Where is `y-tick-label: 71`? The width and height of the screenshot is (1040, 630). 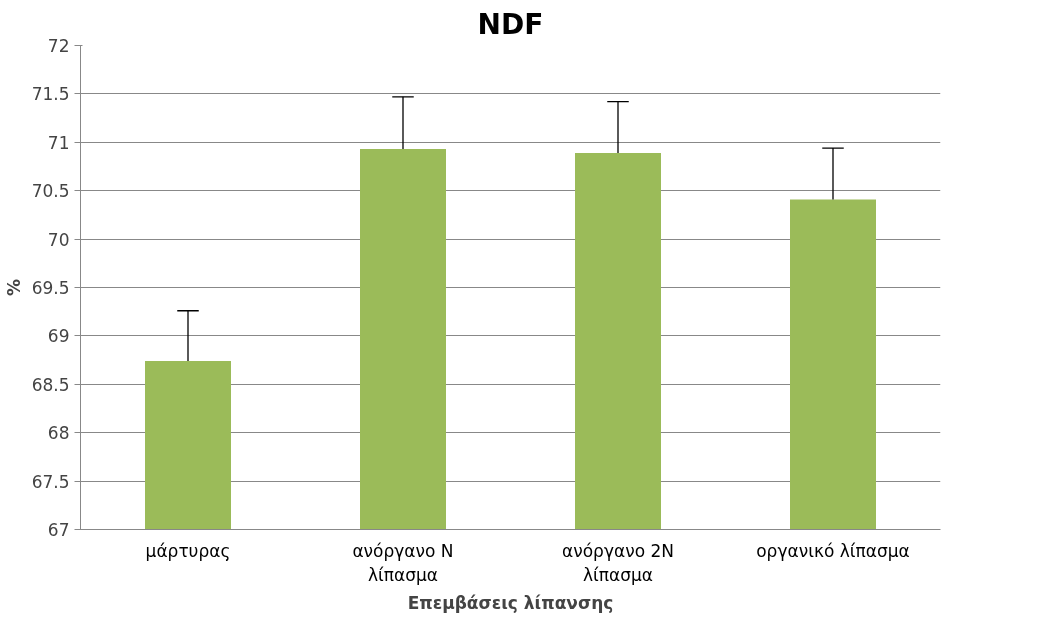
y-tick-label: 71 is located at coordinates (58, 142).